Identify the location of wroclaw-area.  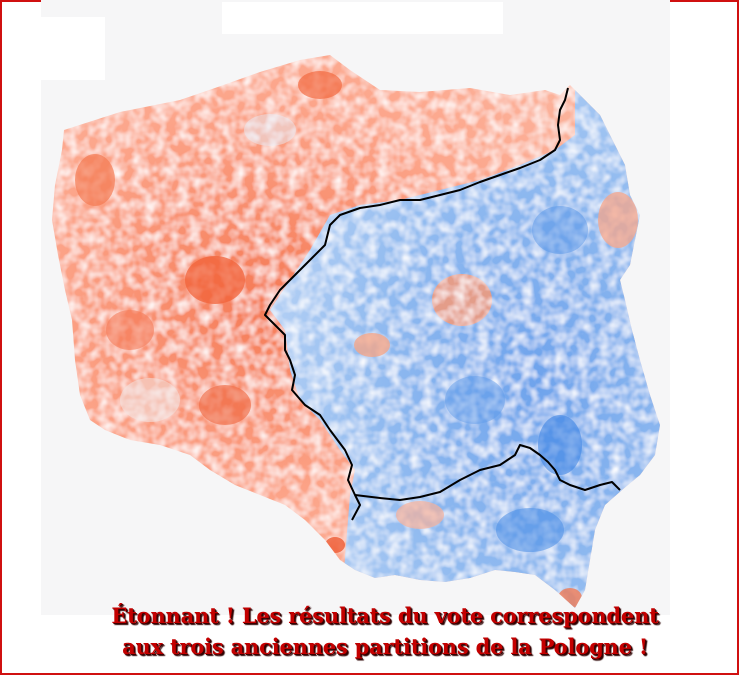
(225, 405).